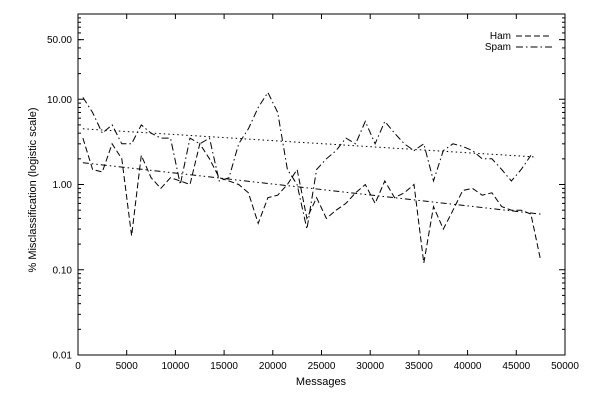 This screenshot has height=402, width=606. What do you see at coordinates (224, 366) in the screenshot?
I see `x-tick-label: 15000` at bounding box center [224, 366].